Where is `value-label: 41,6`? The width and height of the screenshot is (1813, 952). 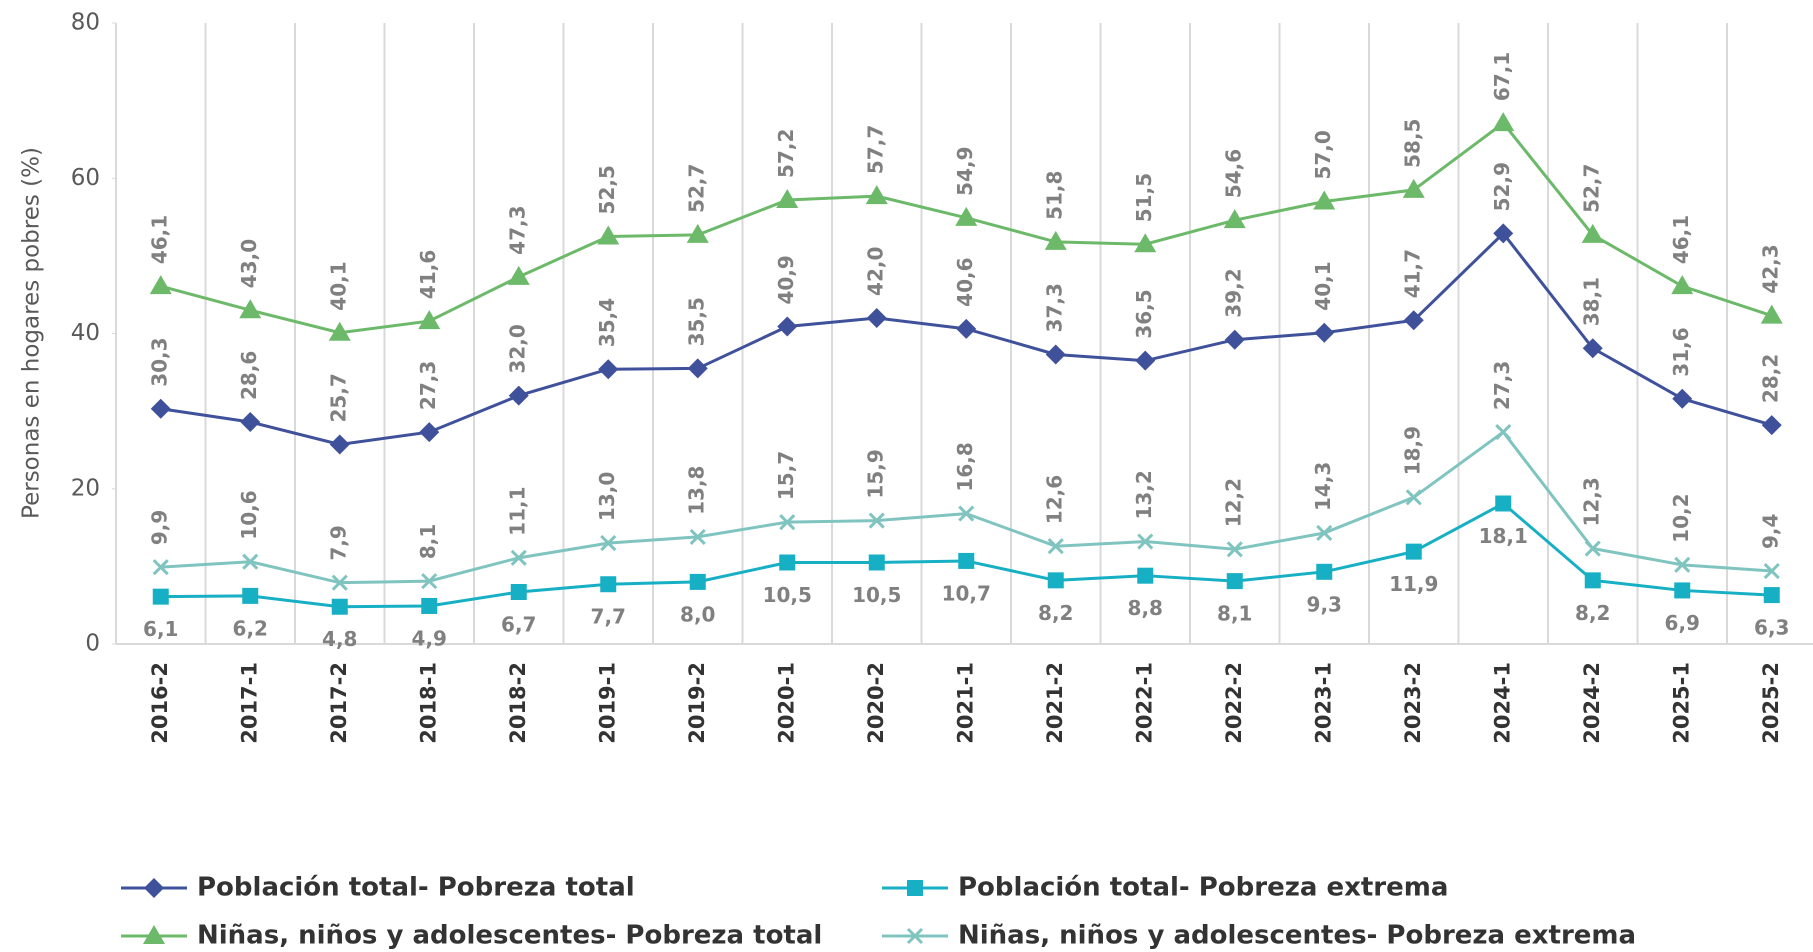
value-label: 41,6 is located at coordinates (428, 274).